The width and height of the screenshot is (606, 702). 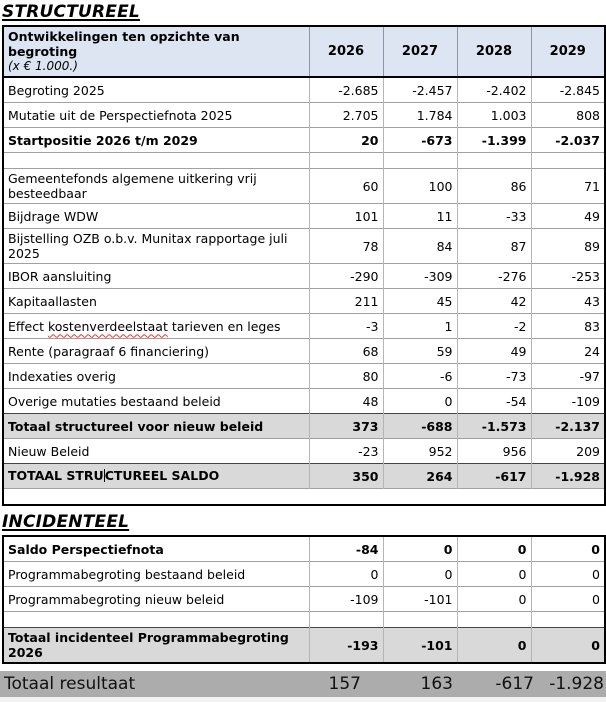 I want to click on total-result-value: 157, so click(x=344, y=684).